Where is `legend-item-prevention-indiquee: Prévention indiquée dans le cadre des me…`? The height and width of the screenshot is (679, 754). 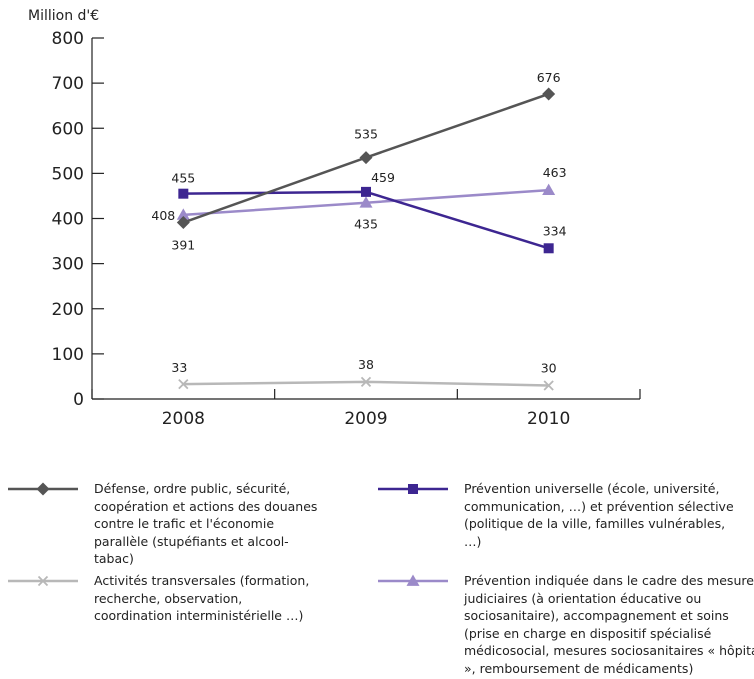 legend-item-prevention-indiquee: Prévention indiquée dans le cadre des me… is located at coordinates (565, 624).